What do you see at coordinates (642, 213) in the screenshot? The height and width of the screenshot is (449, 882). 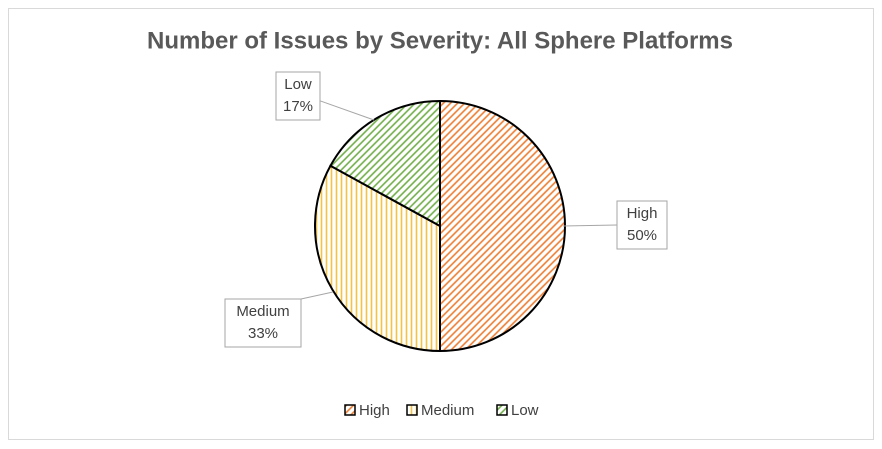 I see `data-label-category: High` at bounding box center [642, 213].